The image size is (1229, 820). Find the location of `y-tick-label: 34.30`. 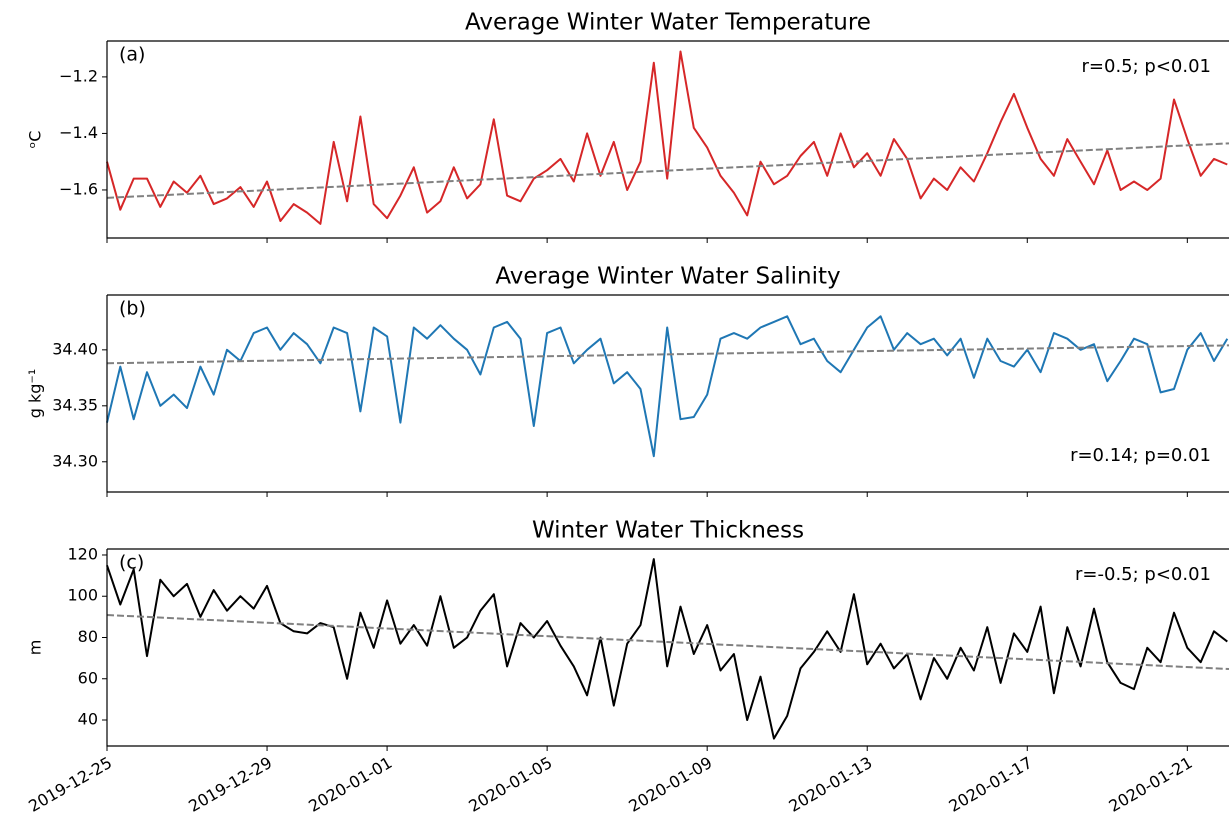

y-tick-label: 34.30 is located at coordinates (75, 460).